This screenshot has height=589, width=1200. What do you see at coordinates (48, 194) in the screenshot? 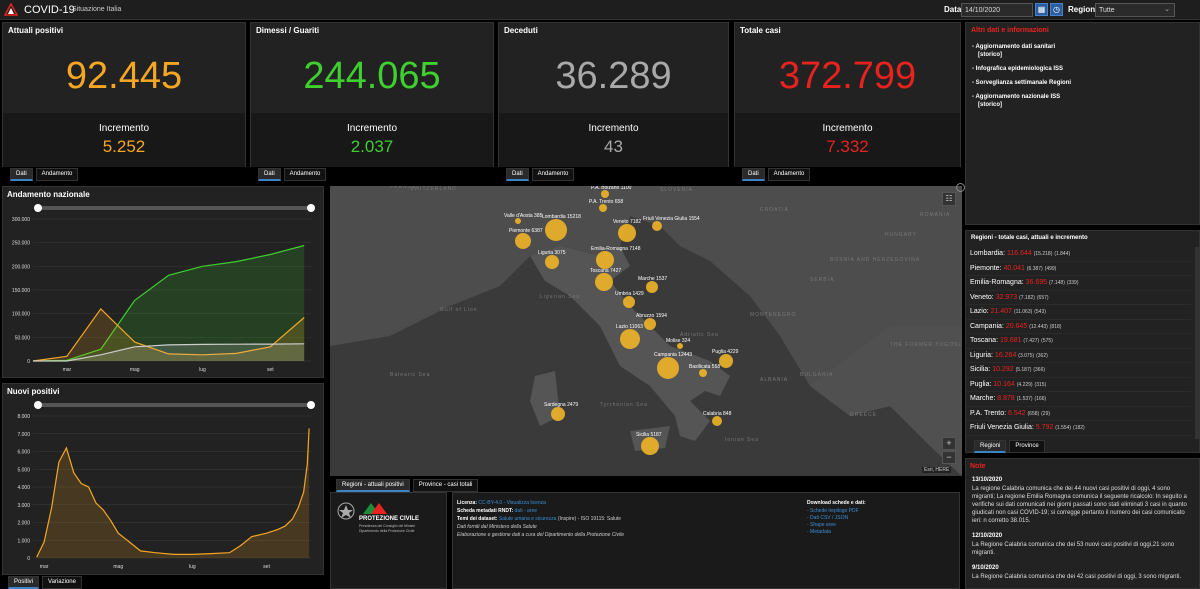
I see `national-chart-title: Andamento nazionale` at bounding box center [48, 194].